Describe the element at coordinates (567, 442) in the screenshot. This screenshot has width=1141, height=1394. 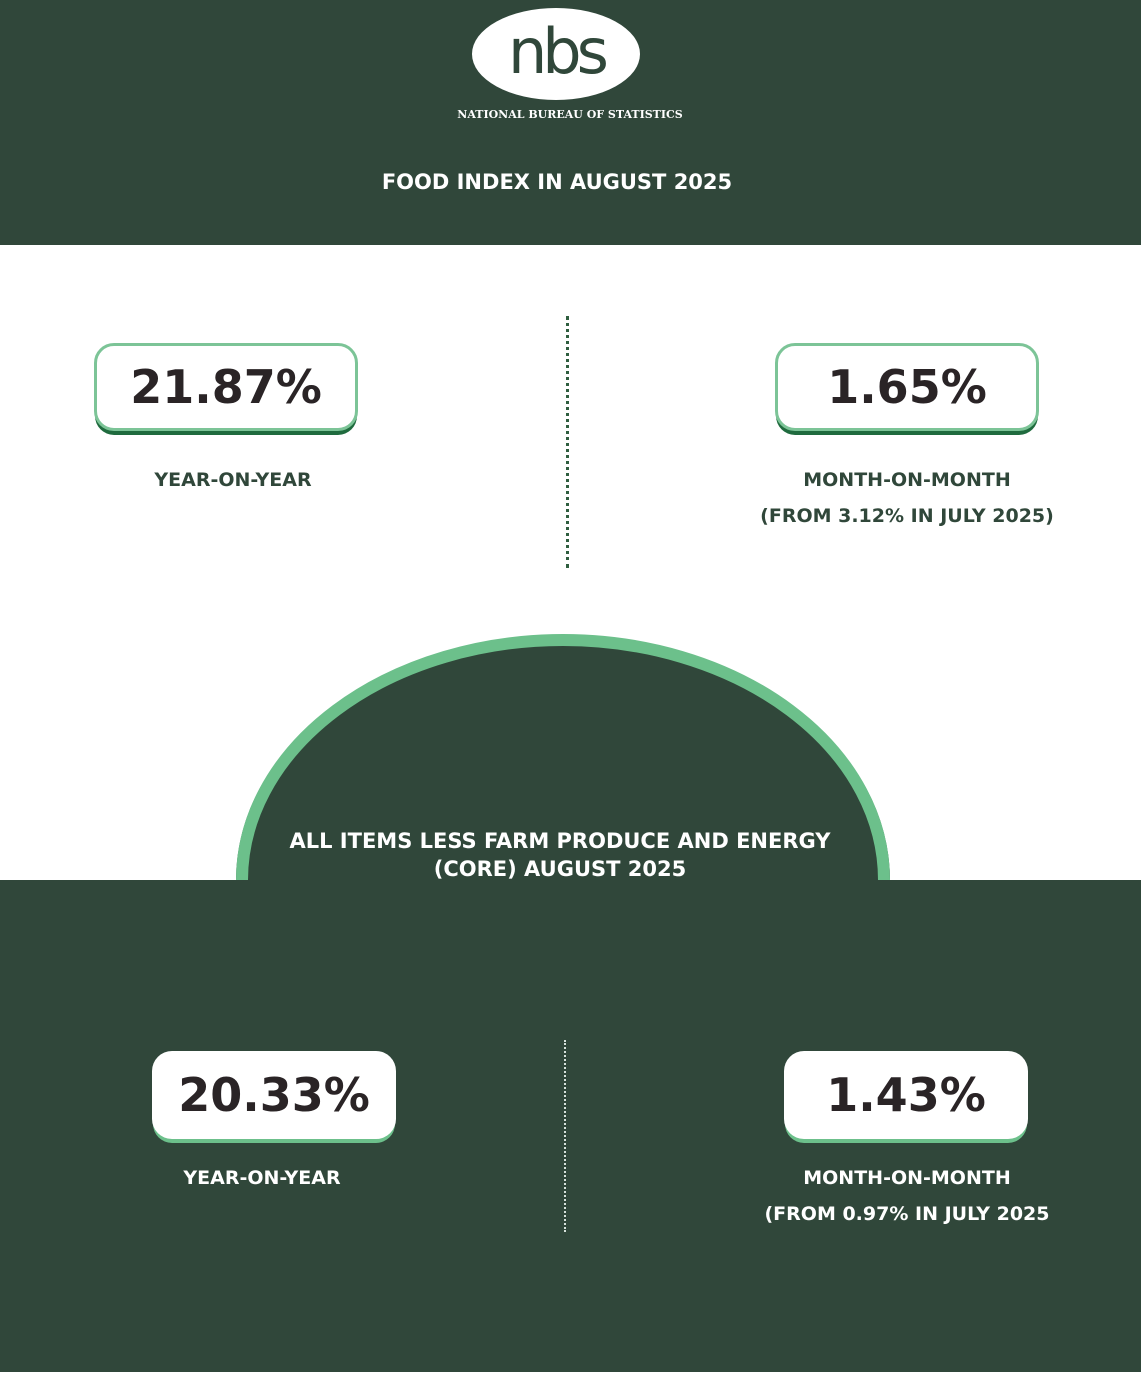
I see `section-divider` at that location.